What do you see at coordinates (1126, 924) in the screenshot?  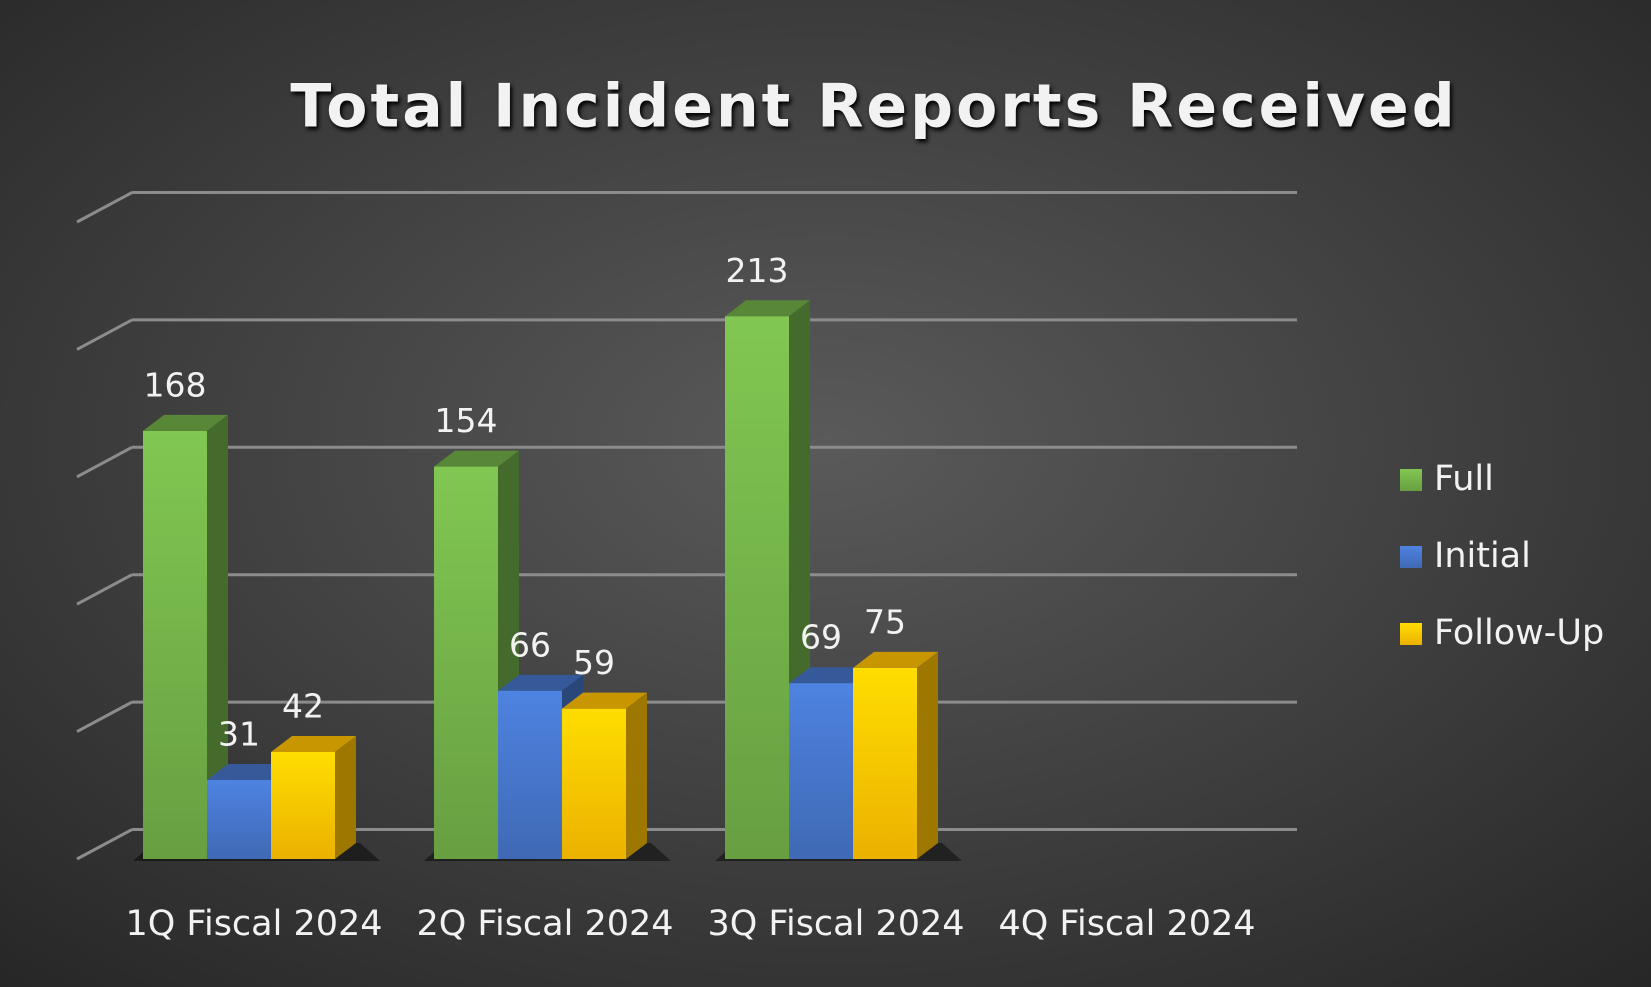 I see `x-tick-label: 4Q Fiscal 2024` at bounding box center [1126, 924].